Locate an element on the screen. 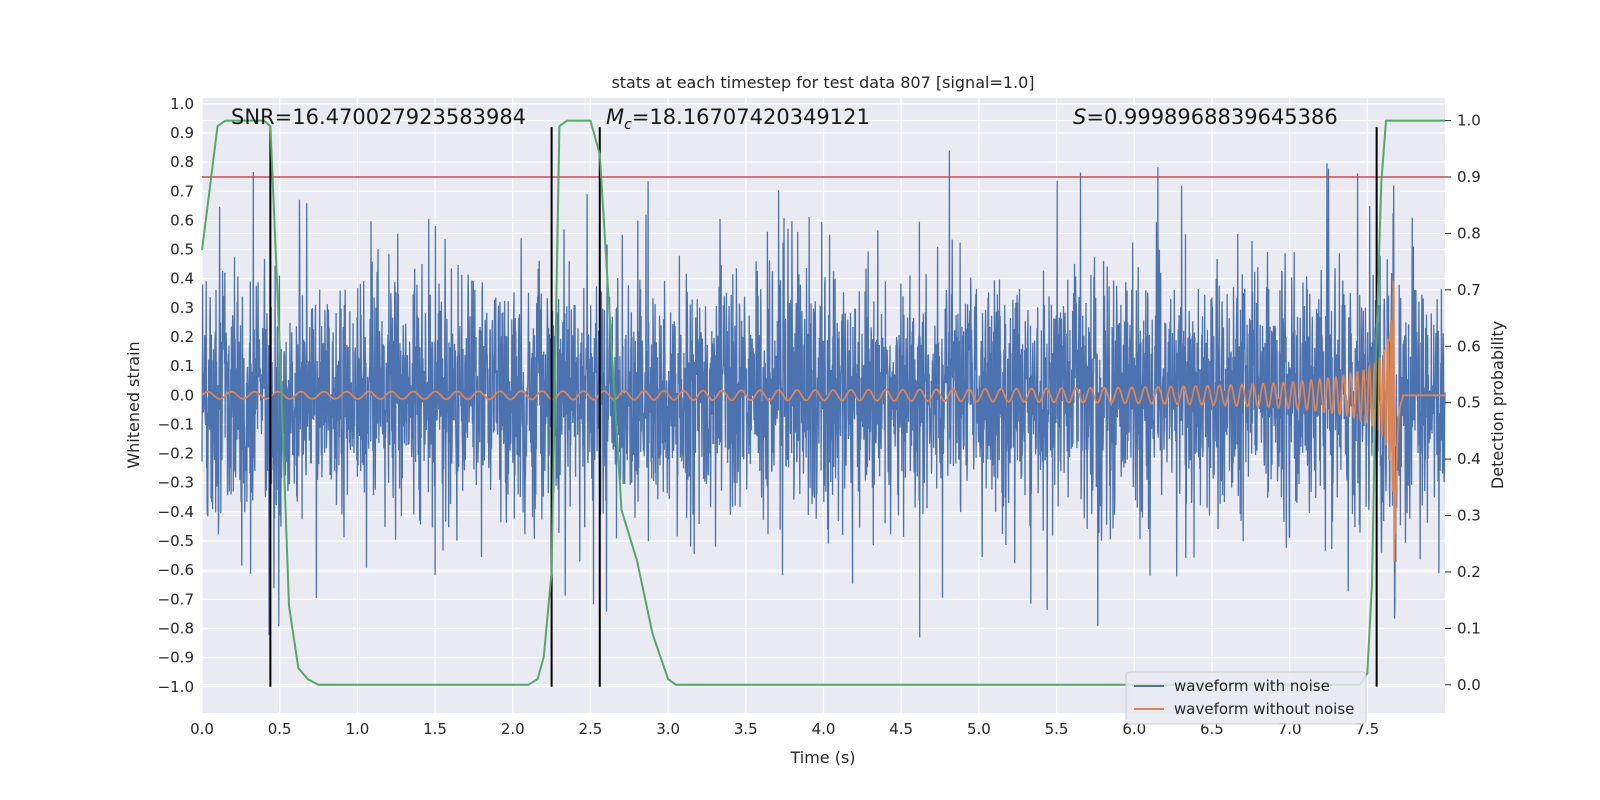 This screenshot has width=1600, height=800. y-left-tick-label: 0.4 is located at coordinates (182, 279).